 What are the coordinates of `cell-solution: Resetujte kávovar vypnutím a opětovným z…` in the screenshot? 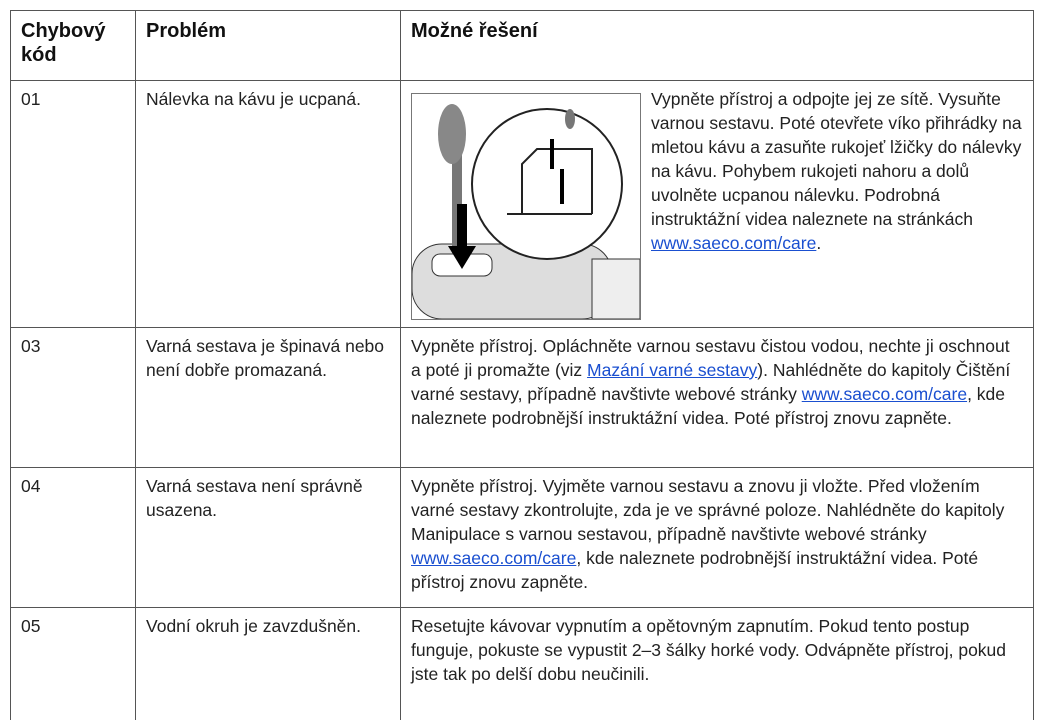 It's located at (717, 663).